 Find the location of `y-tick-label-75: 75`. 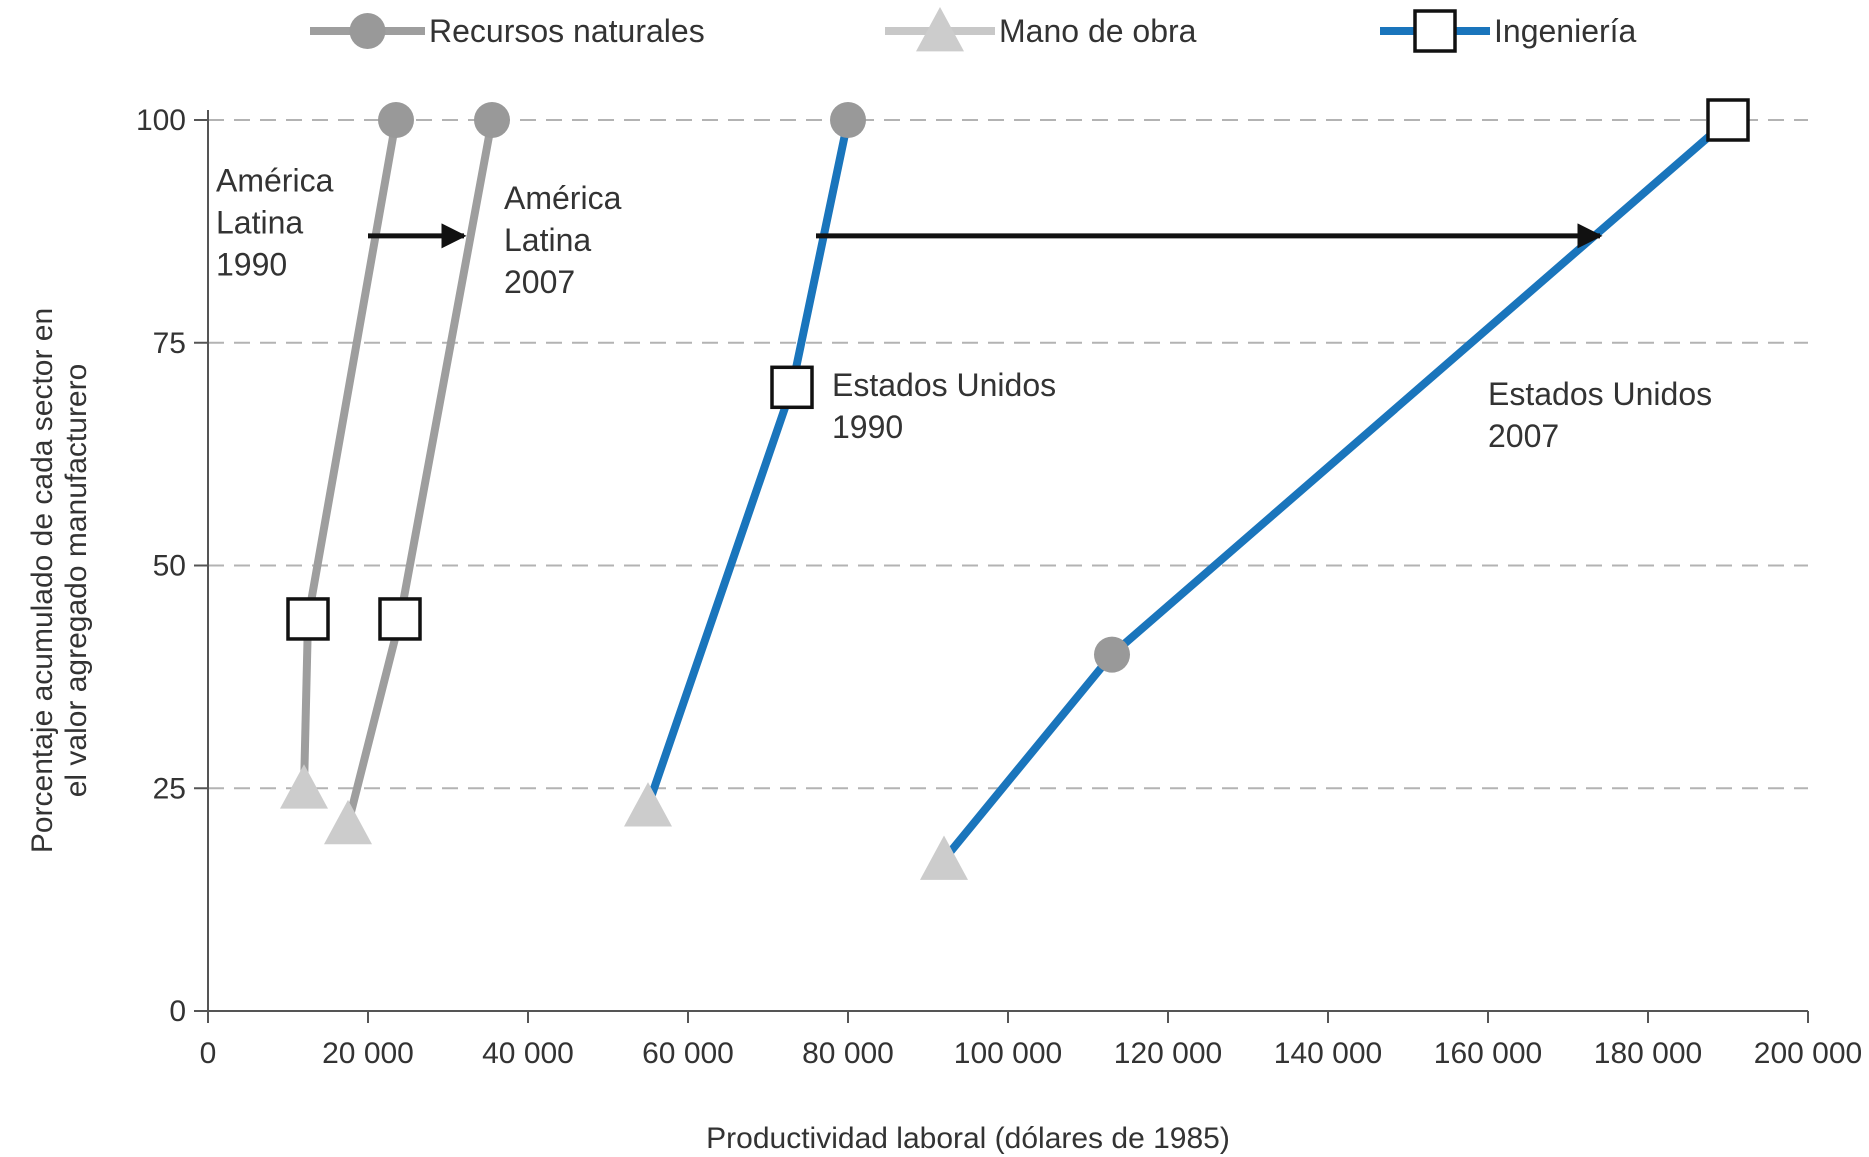

y-tick-label-75: 75 is located at coordinates (169, 343).